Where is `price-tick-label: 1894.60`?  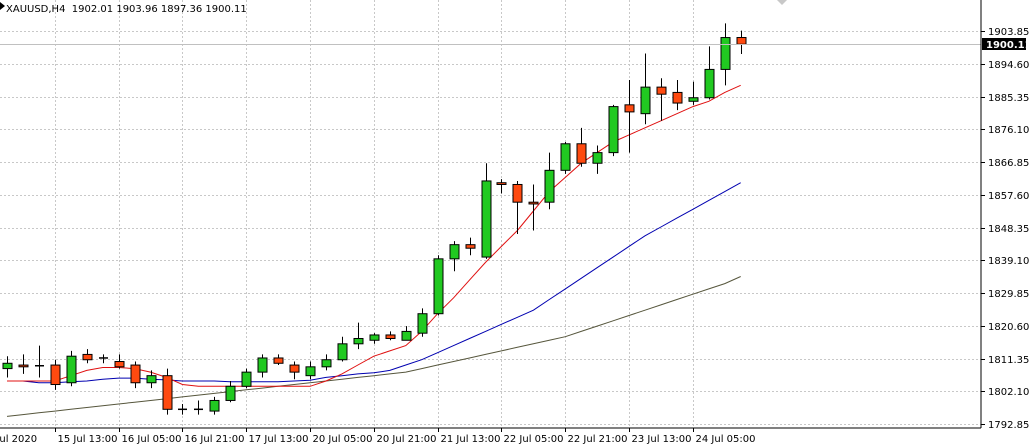 price-tick-label: 1894.60 is located at coordinates (1008, 65).